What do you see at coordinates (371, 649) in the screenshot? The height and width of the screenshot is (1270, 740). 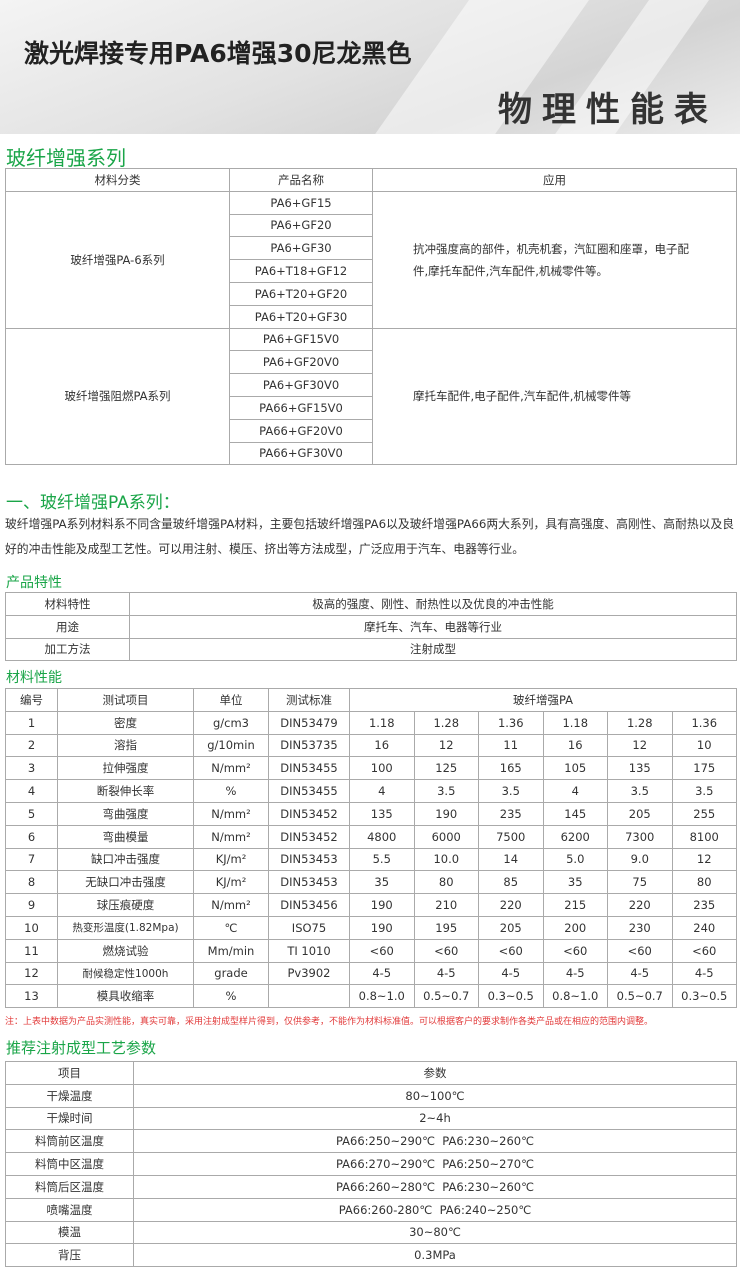 I see `table-row: 加工方法 注射成型` at bounding box center [371, 649].